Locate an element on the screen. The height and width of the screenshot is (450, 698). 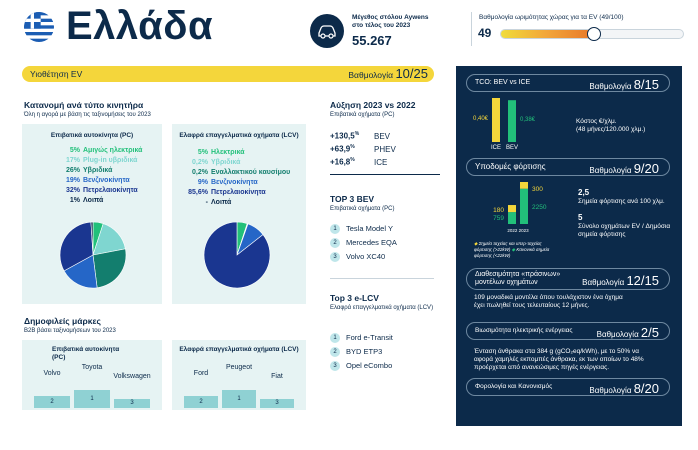
legend-label: Εναλλακτικού καυσίμου is located at coordinates (251, 172).